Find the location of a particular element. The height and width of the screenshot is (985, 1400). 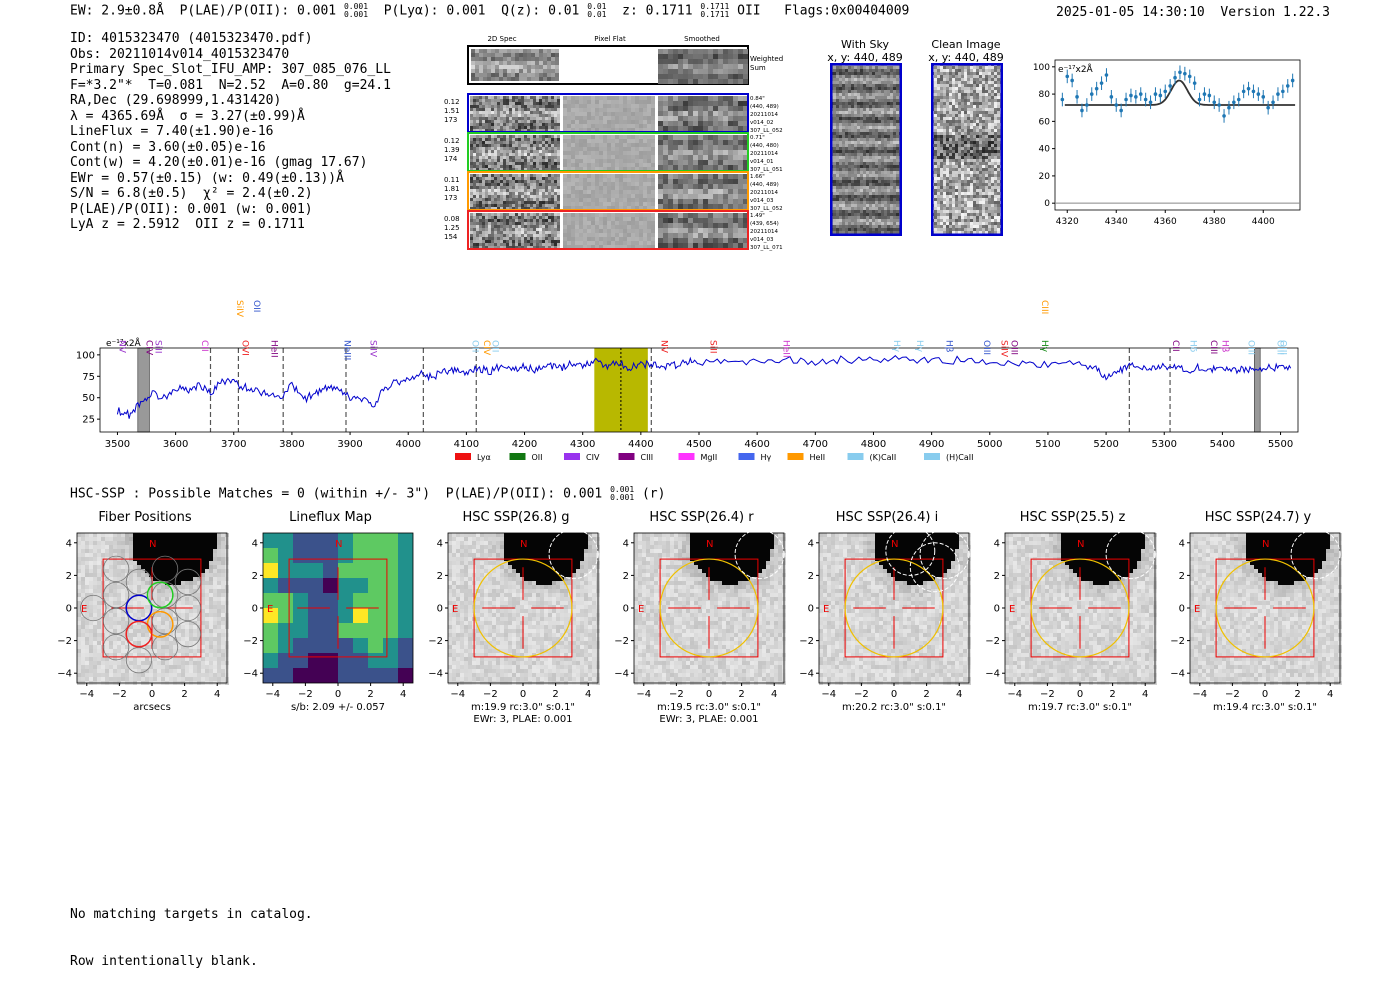

hsc-xlabel: m:19.7 rc:3.0" s:0.1" is located at coordinates (1079, 707).